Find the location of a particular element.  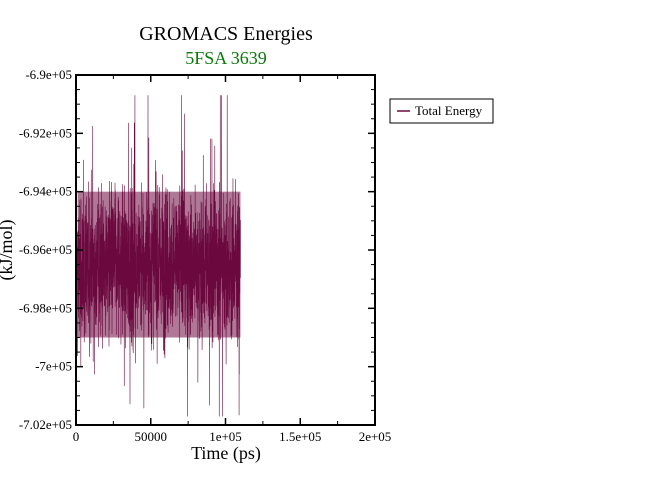

x-axis-label: Time (ps) is located at coordinates (226, 453).